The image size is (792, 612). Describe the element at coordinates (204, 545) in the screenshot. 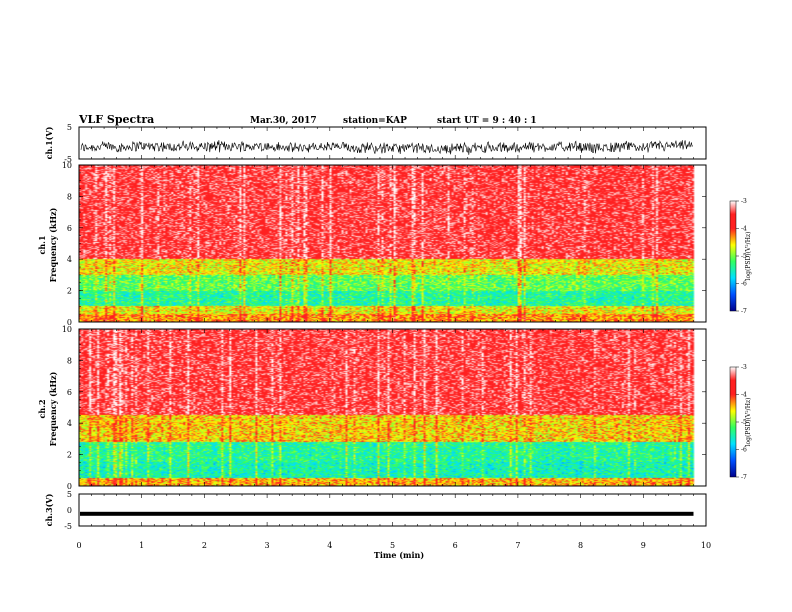

I see `time-tick-label: 2` at that location.